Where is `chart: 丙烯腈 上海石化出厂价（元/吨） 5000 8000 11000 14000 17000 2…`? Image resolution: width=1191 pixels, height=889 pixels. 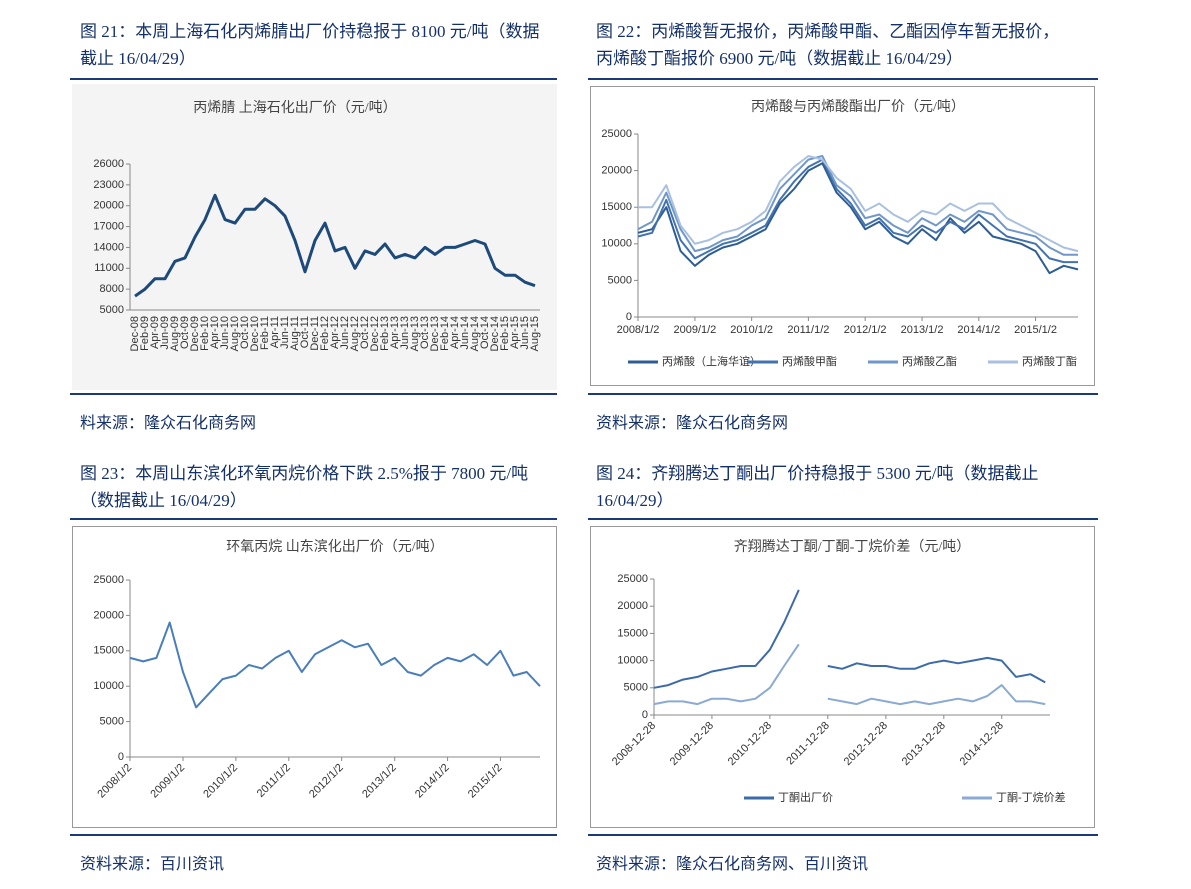
chart: 丙烯腈 上海石化出厂价（元/吨） 5000 8000 11000 14000 17000 2… is located at coordinates (314, 237).